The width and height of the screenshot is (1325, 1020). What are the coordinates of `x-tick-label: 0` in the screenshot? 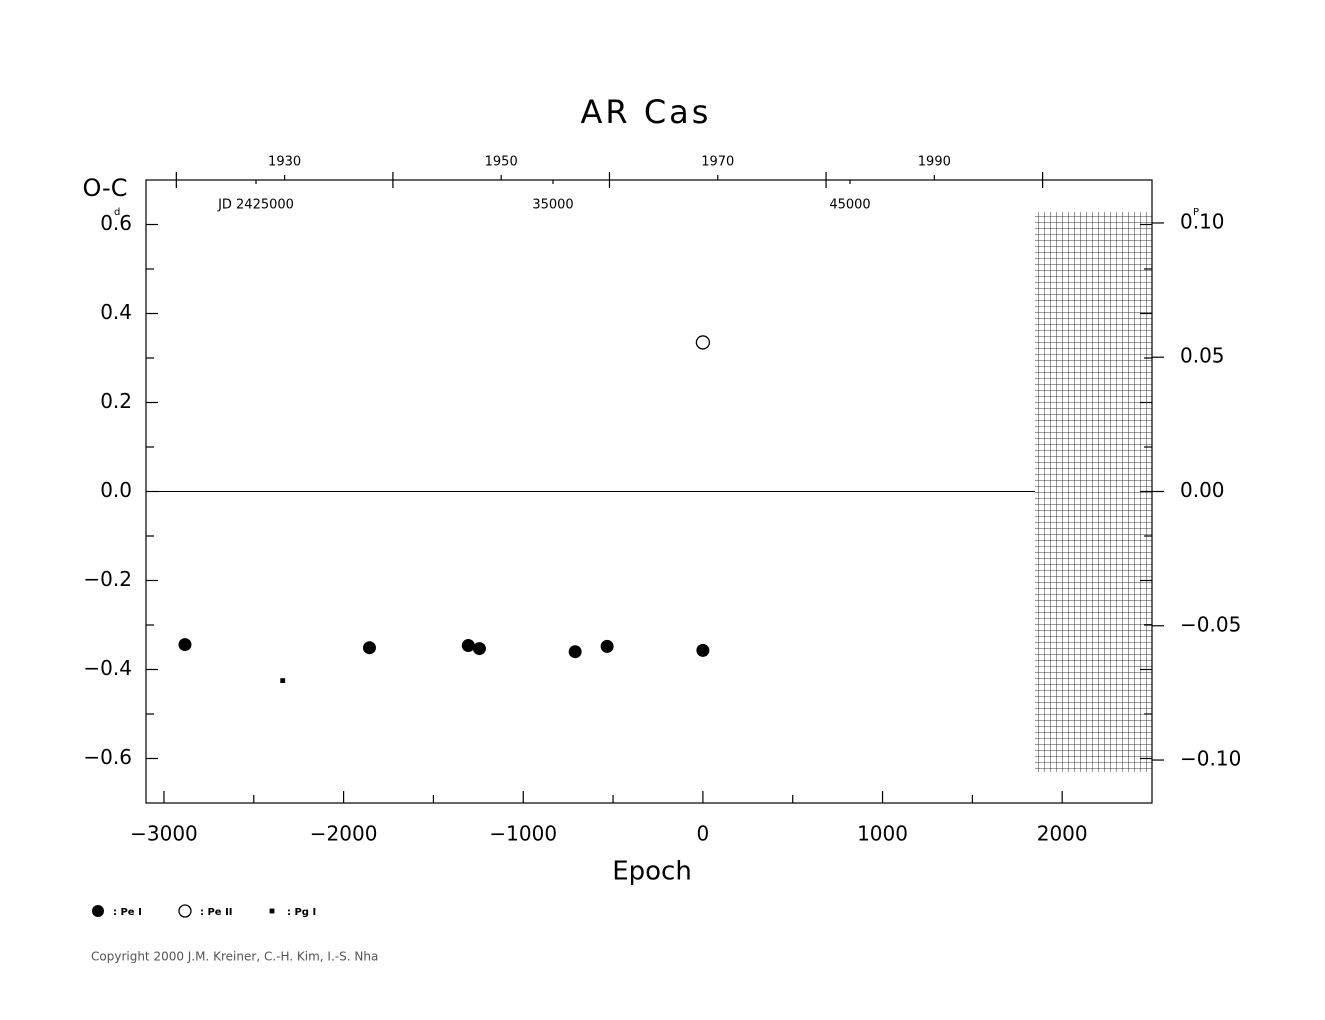 It's located at (703, 834).